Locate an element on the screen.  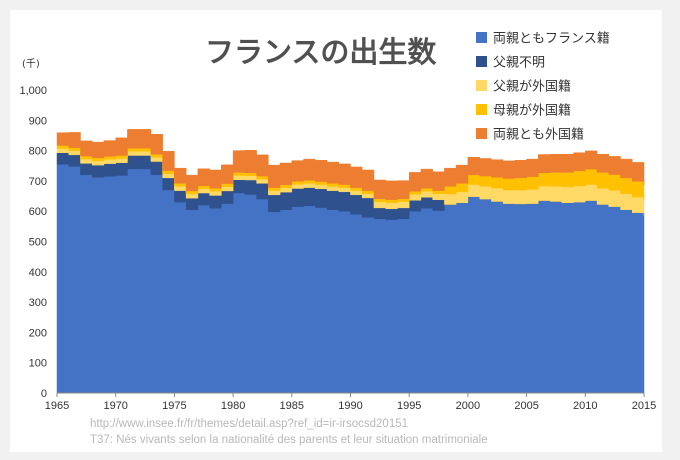
chart-title: フランスの出生数 is located at coordinates (321, 52).